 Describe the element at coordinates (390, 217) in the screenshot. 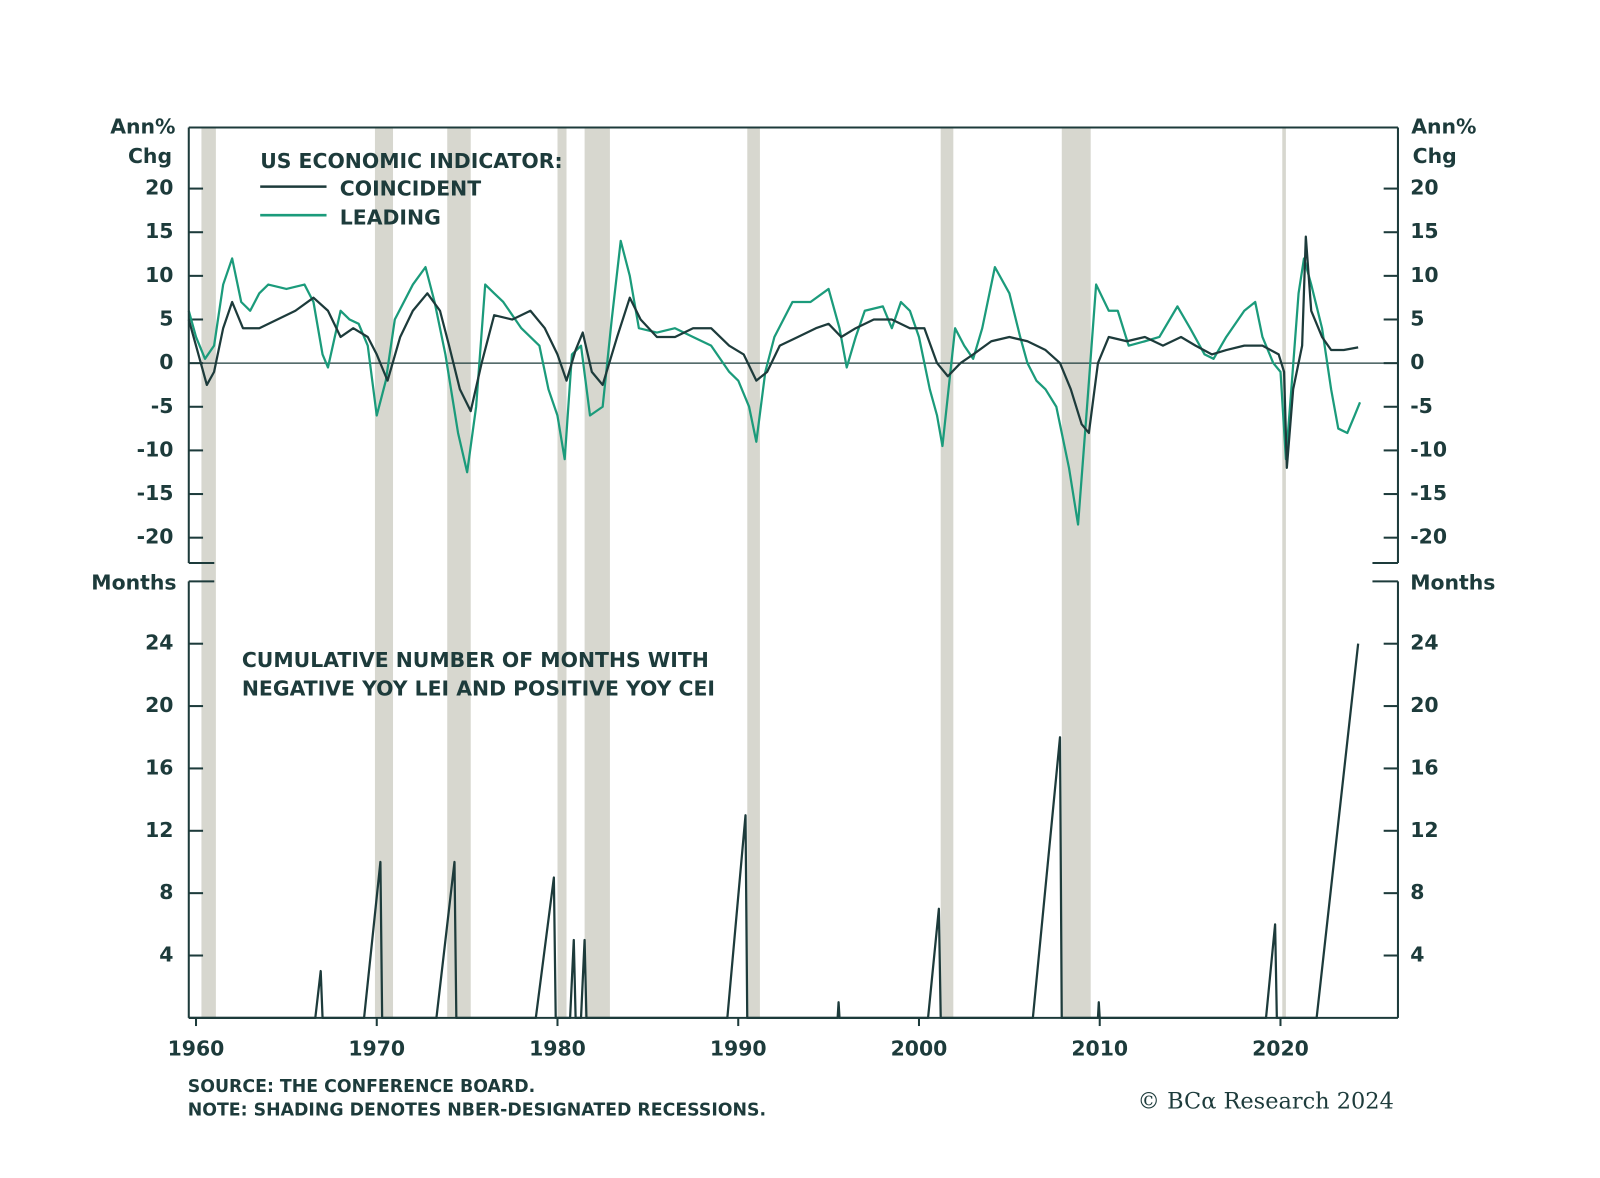

I see `legend-label: LEADING` at that location.